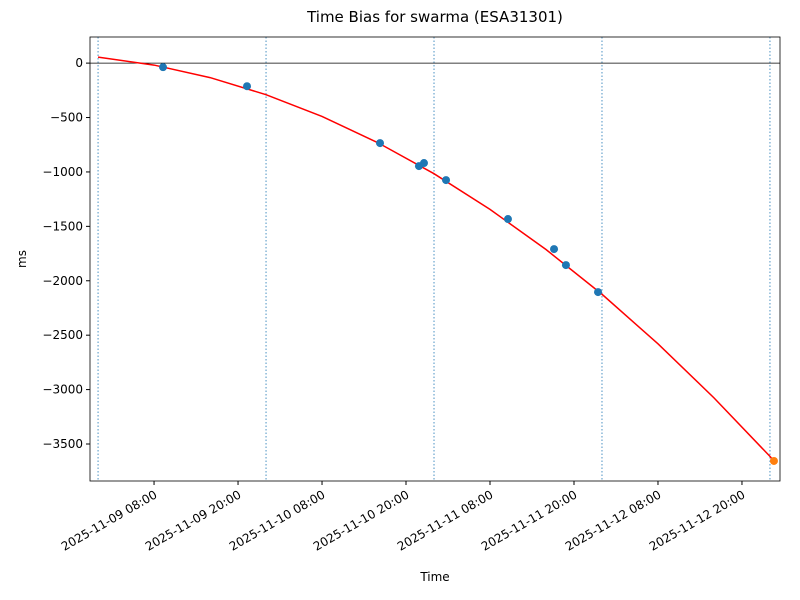  What do you see at coordinates (62, 226) in the screenshot?
I see `y-tick-label: −1500` at bounding box center [62, 226].